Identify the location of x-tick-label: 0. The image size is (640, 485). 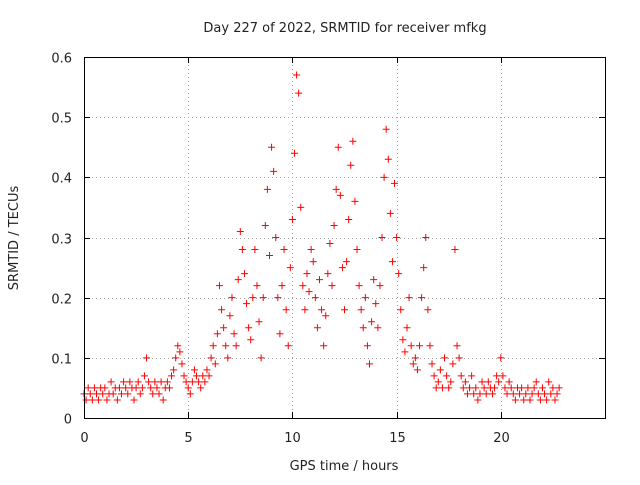
(84, 438).